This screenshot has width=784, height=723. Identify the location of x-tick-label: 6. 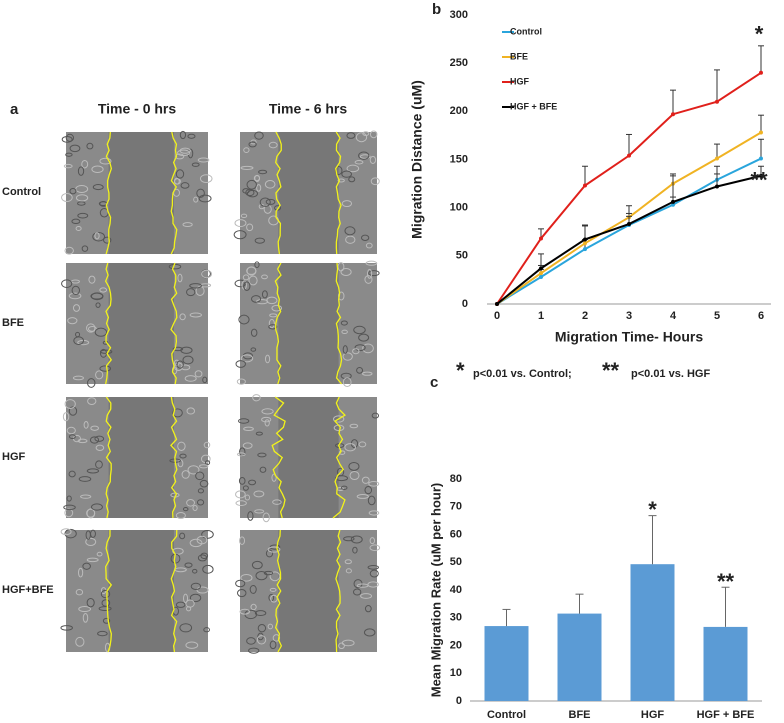
(761, 316).